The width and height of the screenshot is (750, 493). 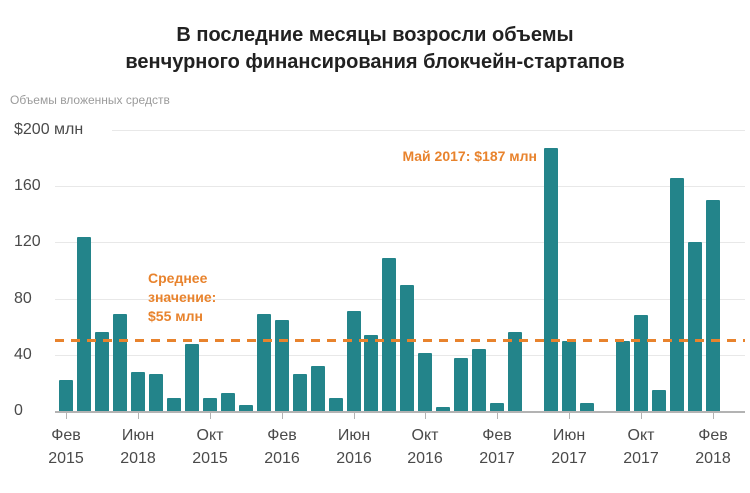 I want to click on bar-сен-2016, so click(x=407, y=348).